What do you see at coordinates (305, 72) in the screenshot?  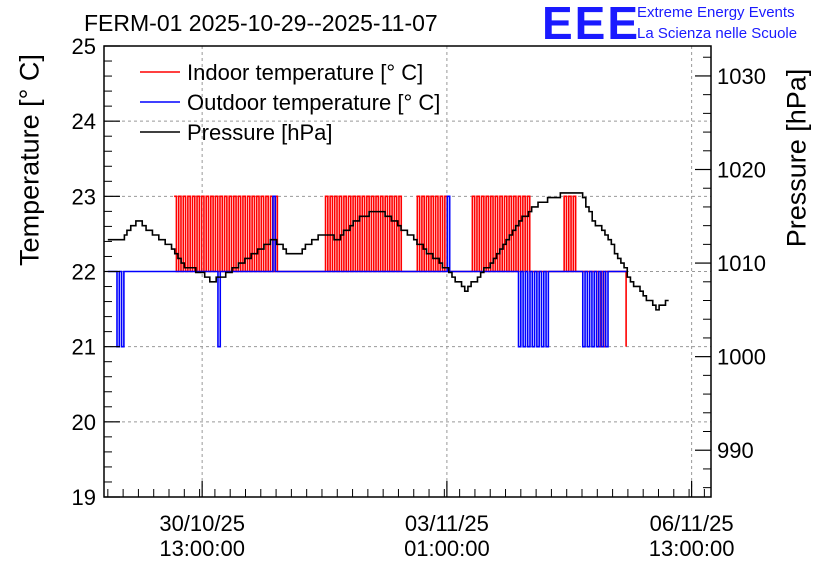 I see `legend-indoor-label: Indoor temperature [° C]` at bounding box center [305, 72].